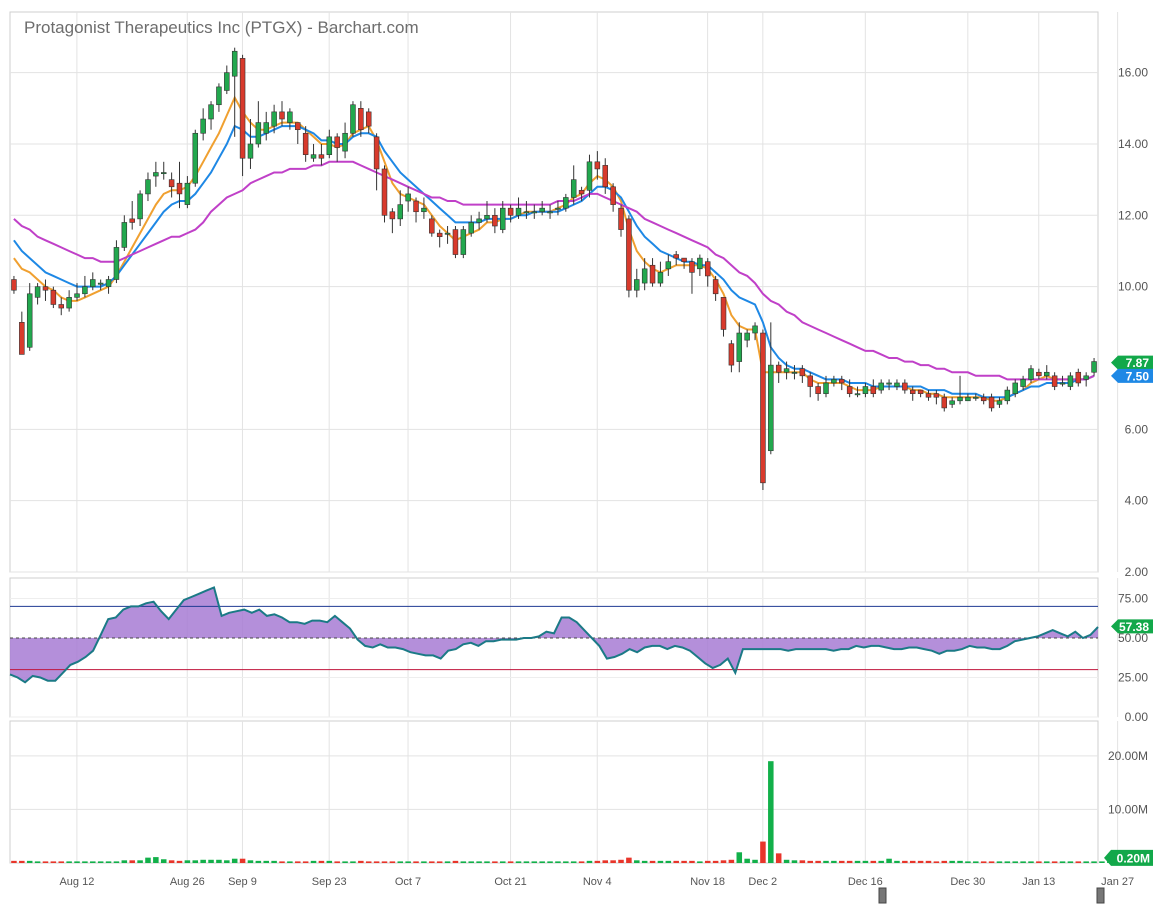 This screenshot has width=1156, height=915. What do you see at coordinates (1133, 215) in the screenshot?
I see `price-y-tick-label: 12.00` at bounding box center [1133, 215].